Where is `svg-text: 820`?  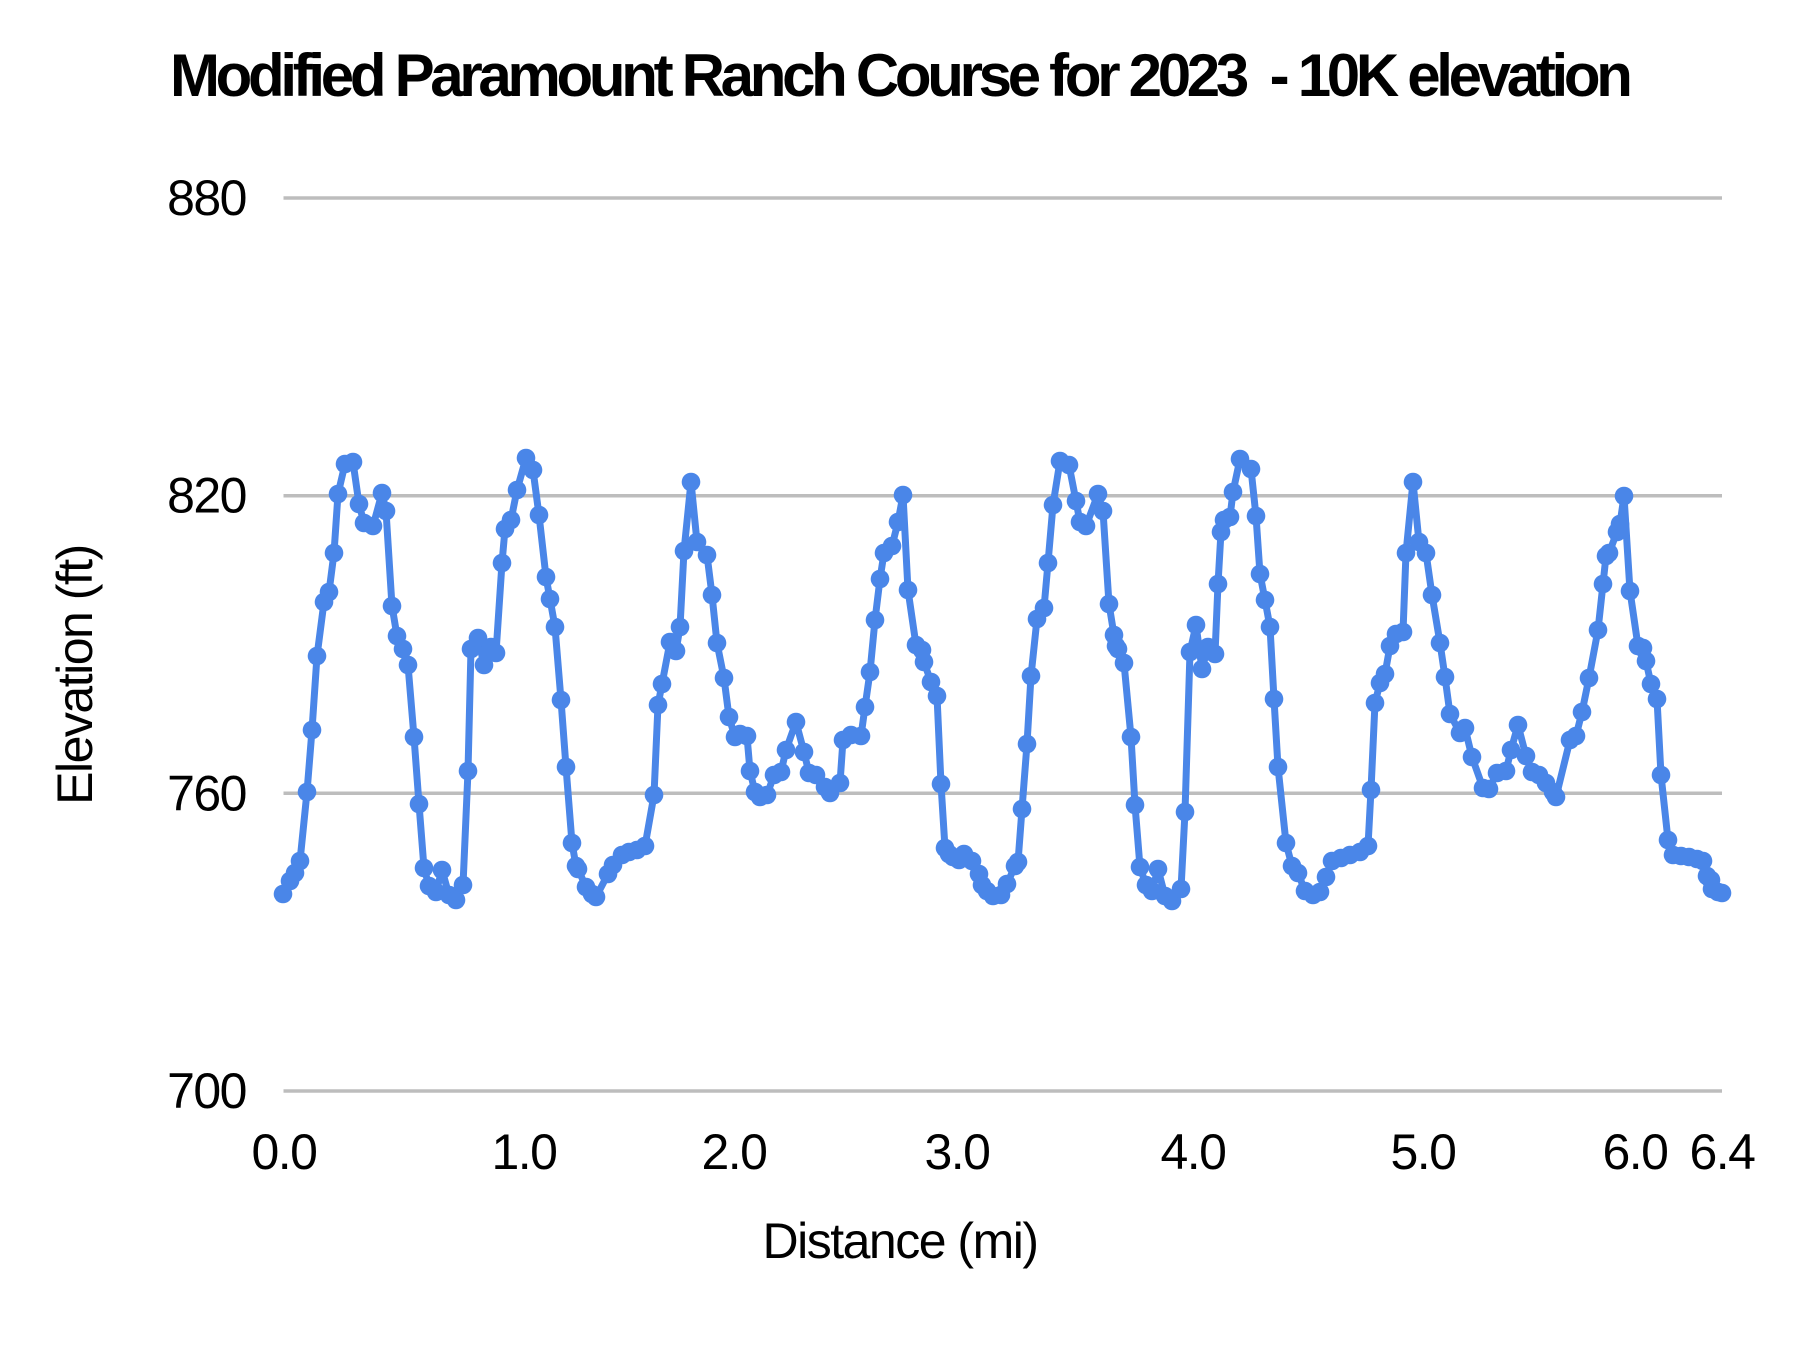 svg-text: 820 is located at coordinates (206, 496).